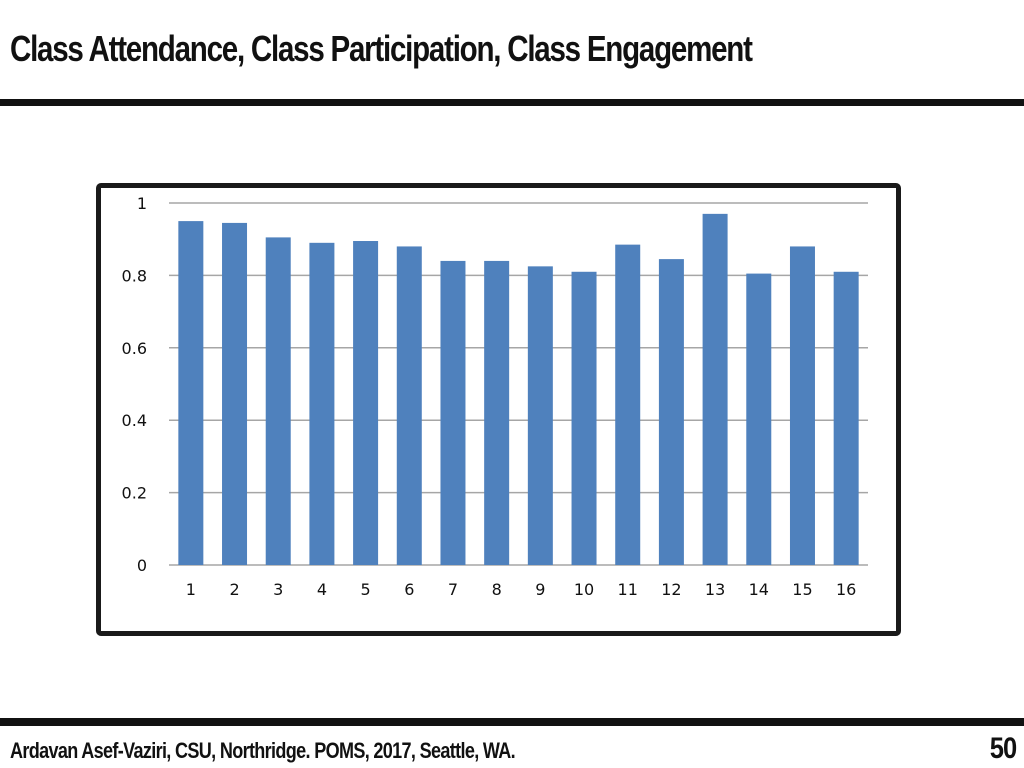 This screenshot has height=768, width=1024. What do you see at coordinates (409, 589) in the screenshot?
I see `x-tick-label: 6` at bounding box center [409, 589].